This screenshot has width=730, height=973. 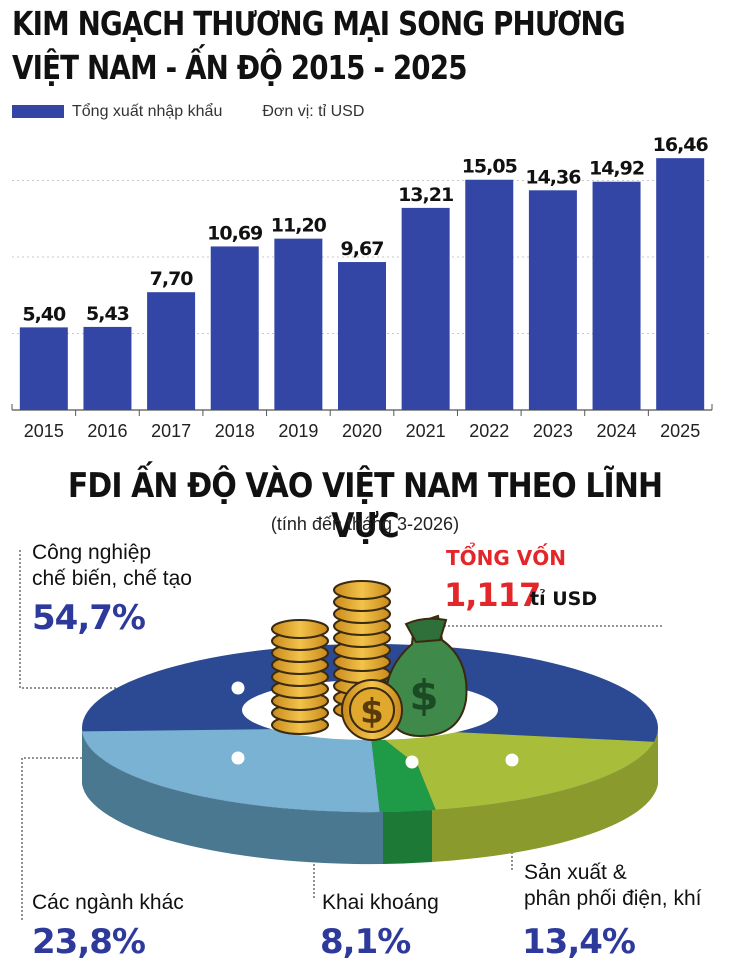 I want to click on bar-value-label: 5,43, so click(x=107, y=314).